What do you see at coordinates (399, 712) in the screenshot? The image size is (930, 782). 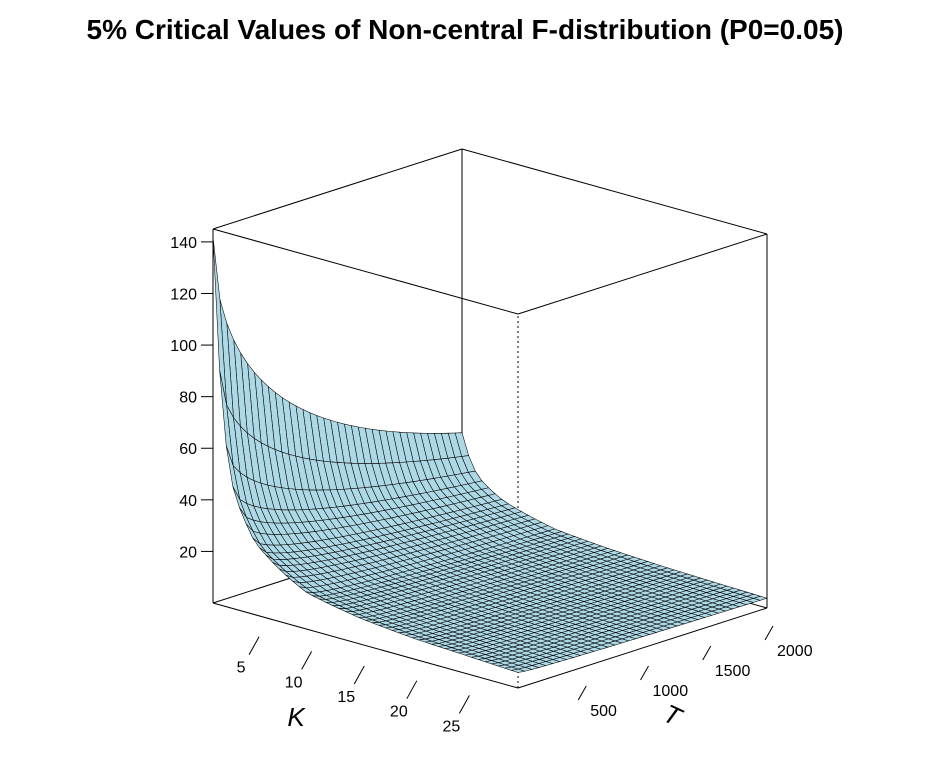 I see `x-tick-label: 20` at bounding box center [399, 712].